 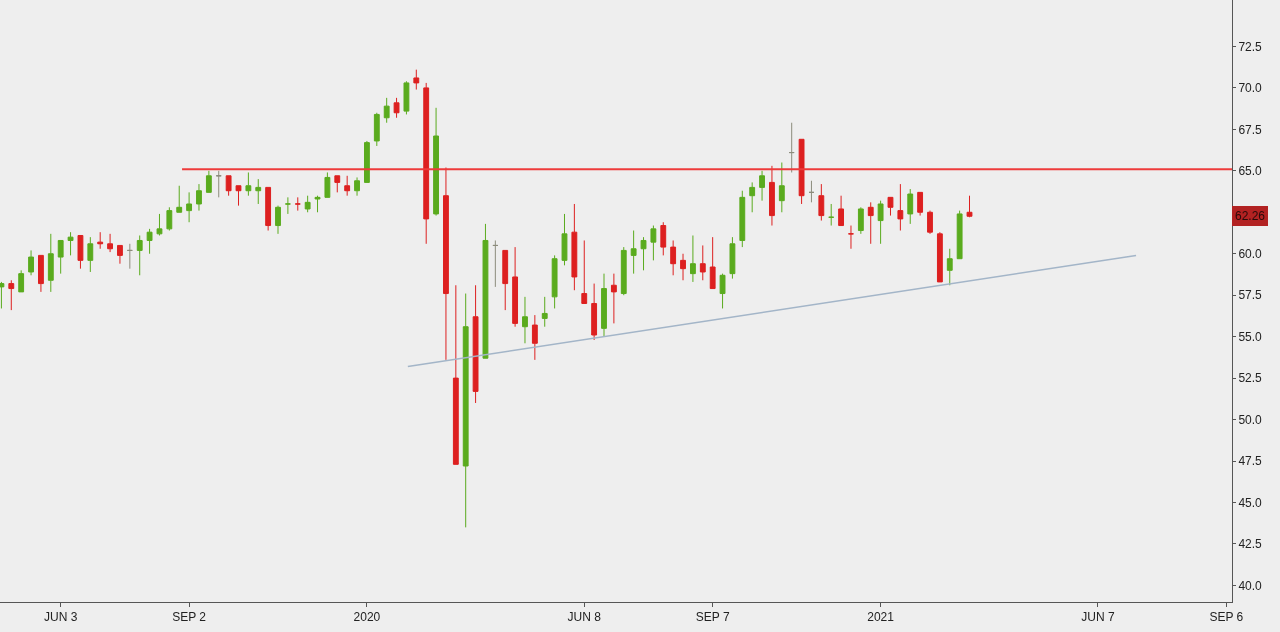 What do you see at coordinates (1098, 617) in the screenshot?
I see `x-tick-label: JUN 7` at bounding box center [1098, 617].